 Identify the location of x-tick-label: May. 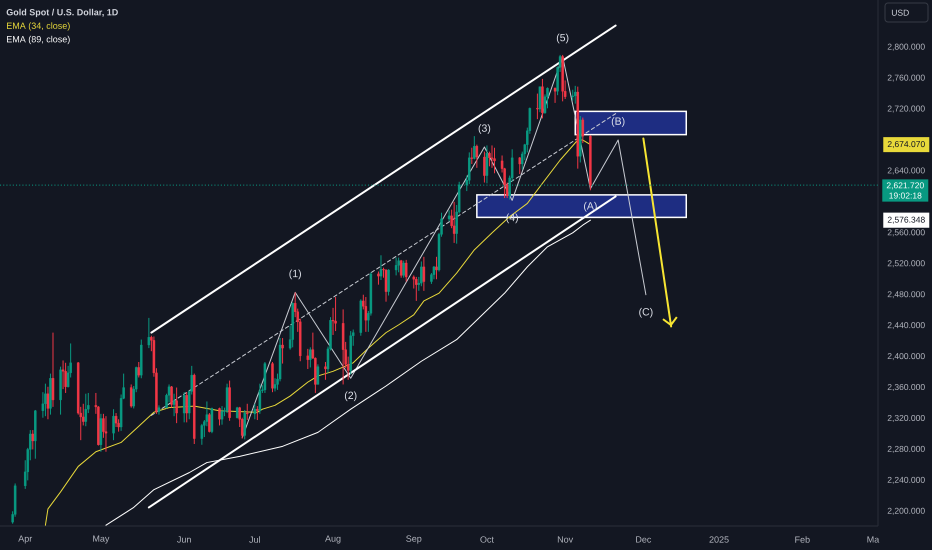
(101, 539).